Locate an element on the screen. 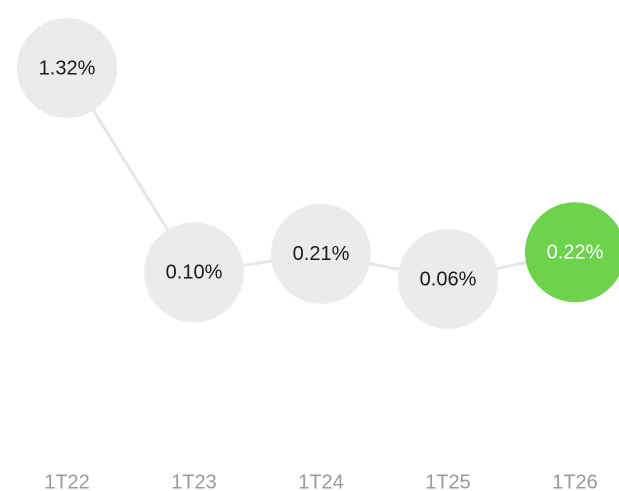 The height and width of the screenshot is (491, 619). x-tick-label: 1T25 is located at coordinates (448, 481).